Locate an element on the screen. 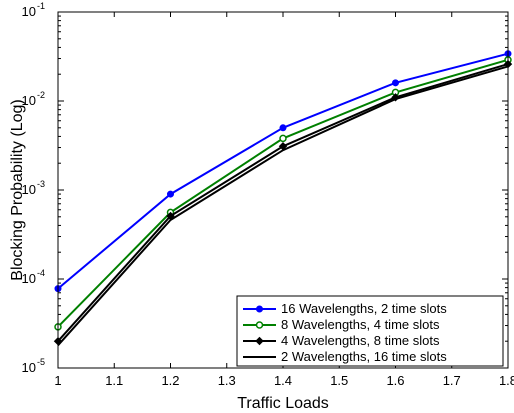  legend-label: 2 Wavelengths, 16 time slots is located at coordinates (364, 356).